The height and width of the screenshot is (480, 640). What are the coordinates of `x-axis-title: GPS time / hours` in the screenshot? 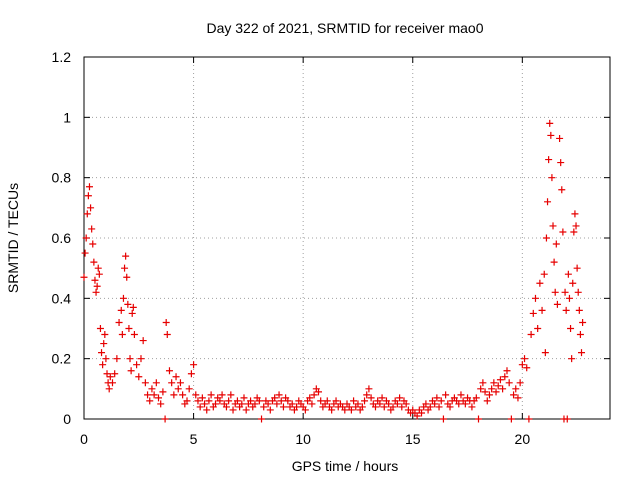 It's located at (345, 466).